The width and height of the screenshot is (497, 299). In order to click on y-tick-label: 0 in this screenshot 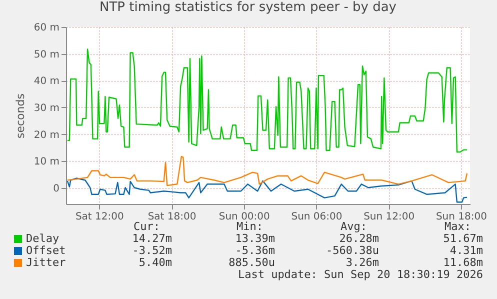, I will do `click(56, 188)`.